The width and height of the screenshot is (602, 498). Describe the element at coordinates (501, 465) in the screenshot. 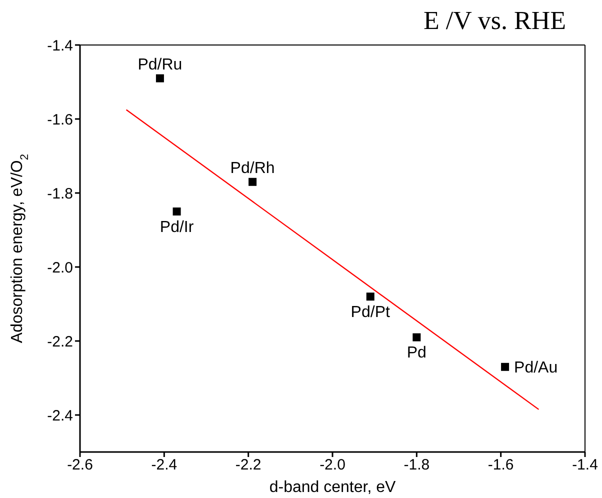

I see `x-tick-label: -1.6` at that location.